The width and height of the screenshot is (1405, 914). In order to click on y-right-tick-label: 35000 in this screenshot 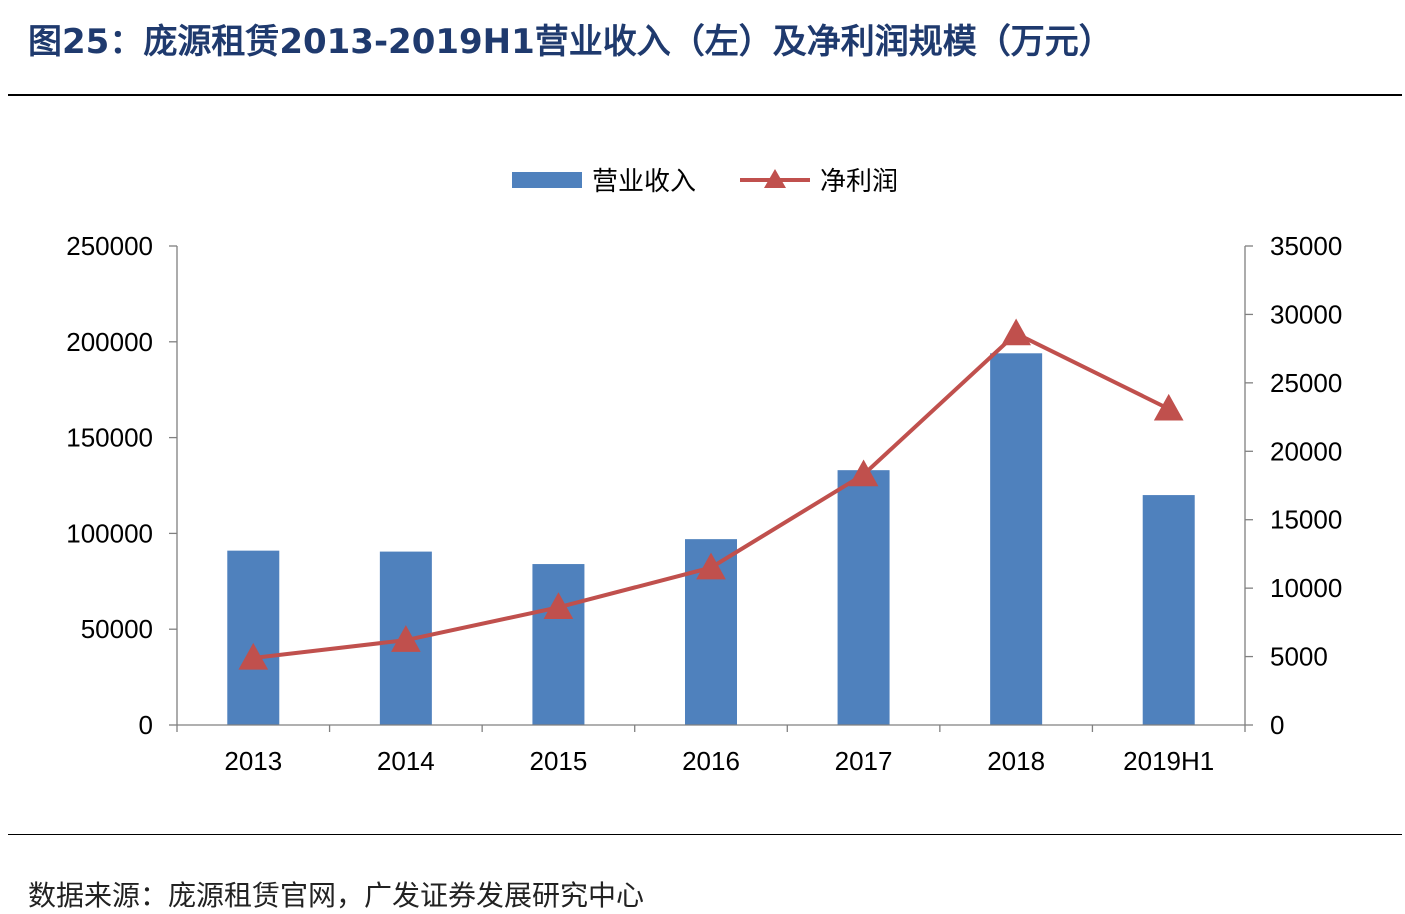, I will do `click(1306, 246)`.